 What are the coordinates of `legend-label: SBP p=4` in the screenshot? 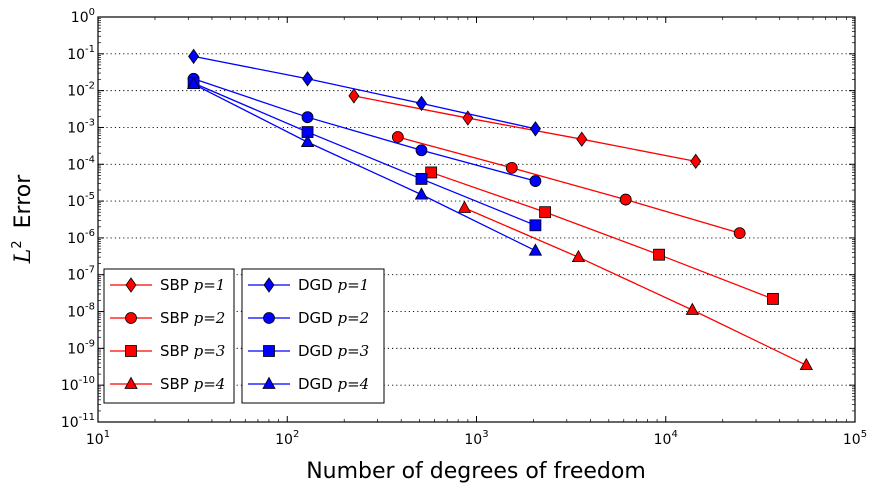 It's located at (192, 384).